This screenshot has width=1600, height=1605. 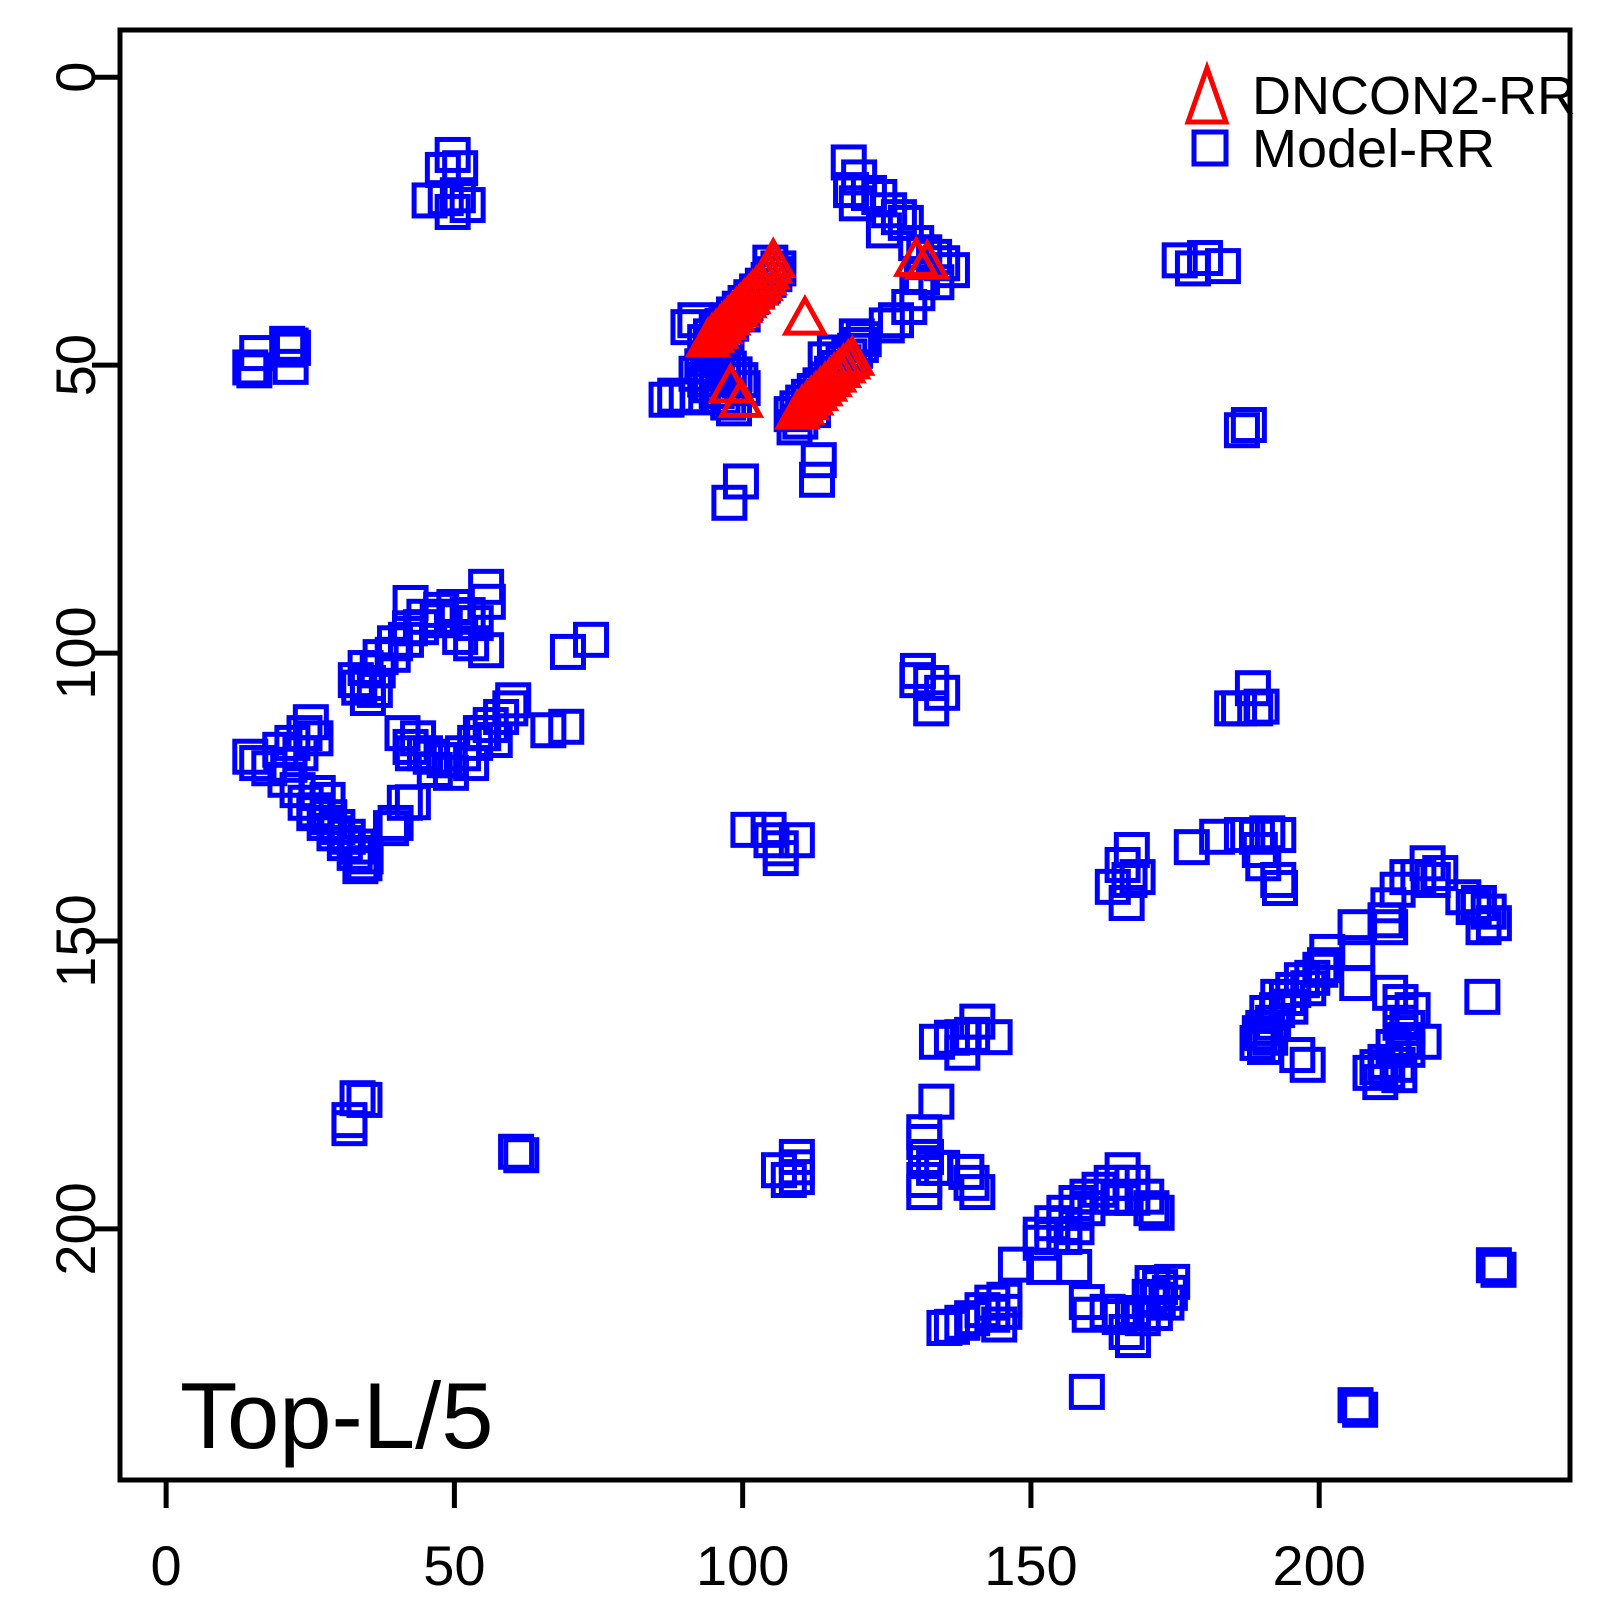 What do you see at coordinates (75, 77) in the screenshot?
I see `y-tick-label: 0` at bounding box center [75, 77].